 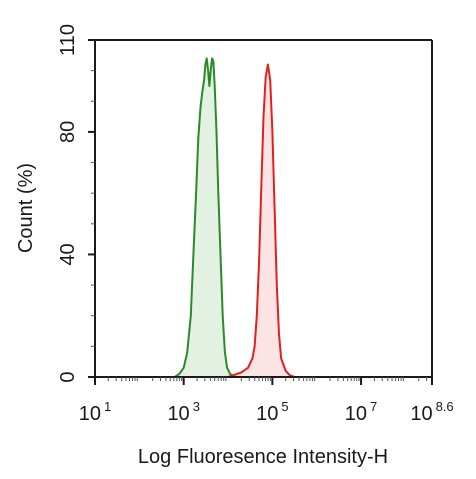 I want to click on y-tick-label-3: 80, so click(x=68, y=132).